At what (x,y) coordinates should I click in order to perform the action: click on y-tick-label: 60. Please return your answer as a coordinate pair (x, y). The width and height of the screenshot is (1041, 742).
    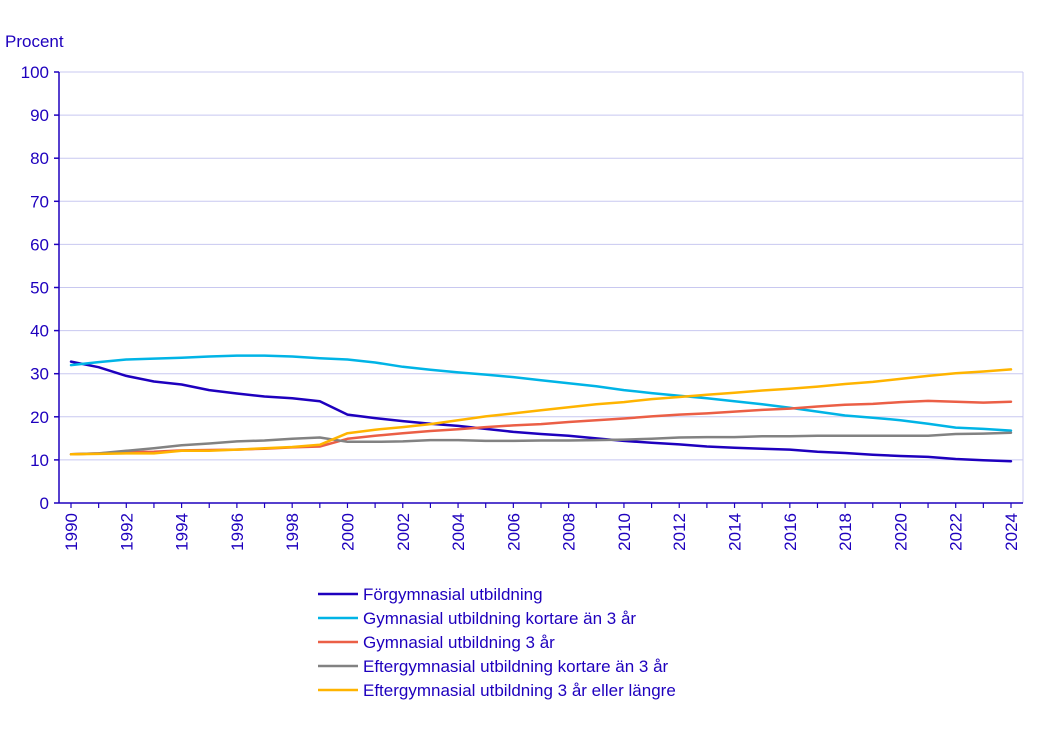
    Looking at the image, I should click on (39, 244).